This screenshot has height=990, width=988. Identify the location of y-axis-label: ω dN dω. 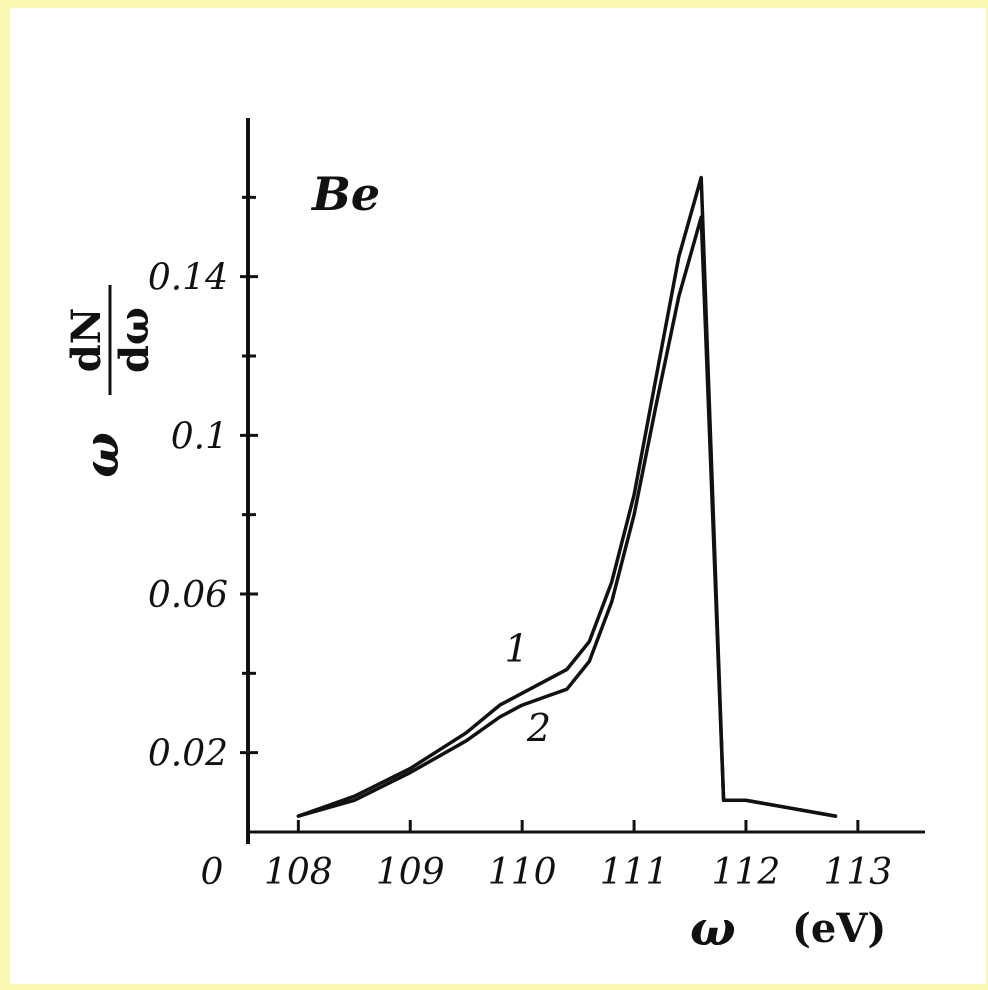
(110, 381).